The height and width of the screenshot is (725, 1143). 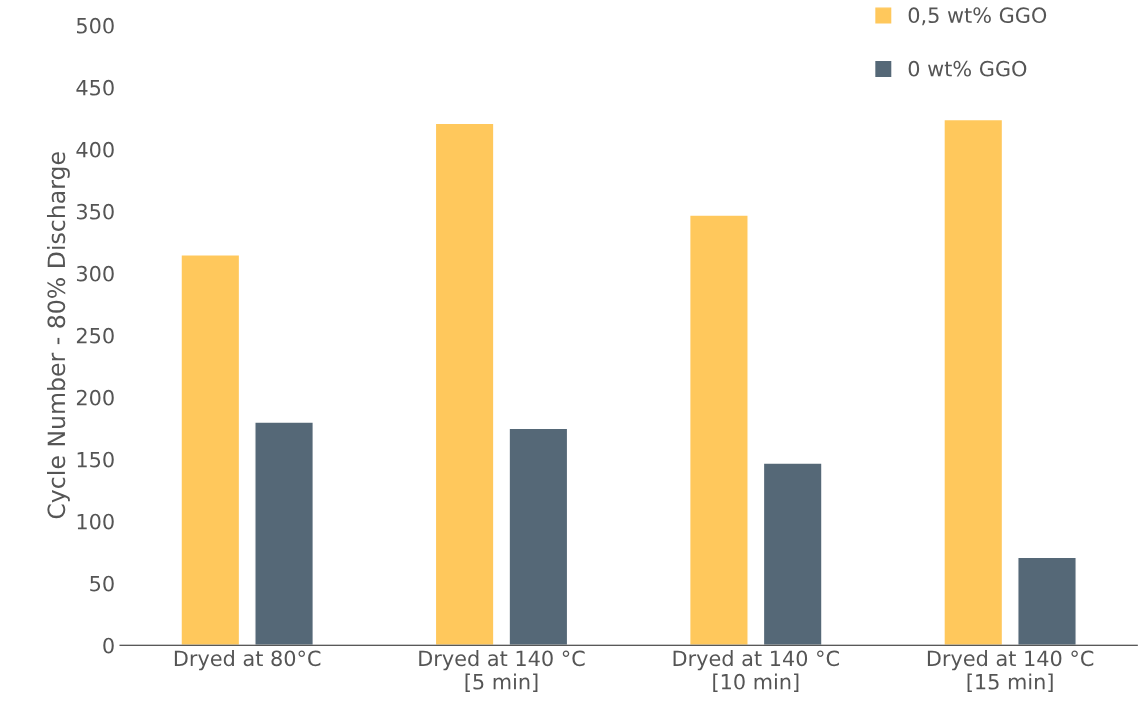 I want to click on legend-label: 0 wt% GGO, so click(x=967, y=68).